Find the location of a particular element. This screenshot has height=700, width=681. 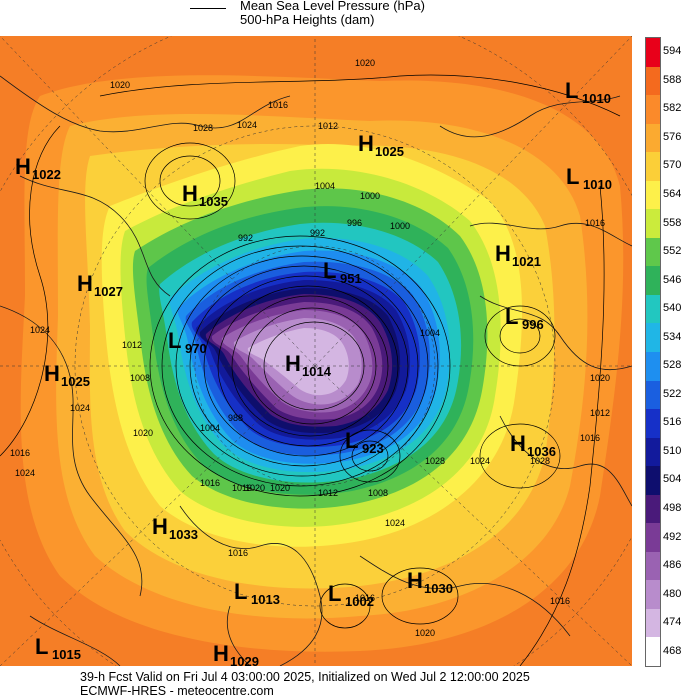

legend-heights-label: 500-hPa Heights (dam) is located at coordinates (307, 19).